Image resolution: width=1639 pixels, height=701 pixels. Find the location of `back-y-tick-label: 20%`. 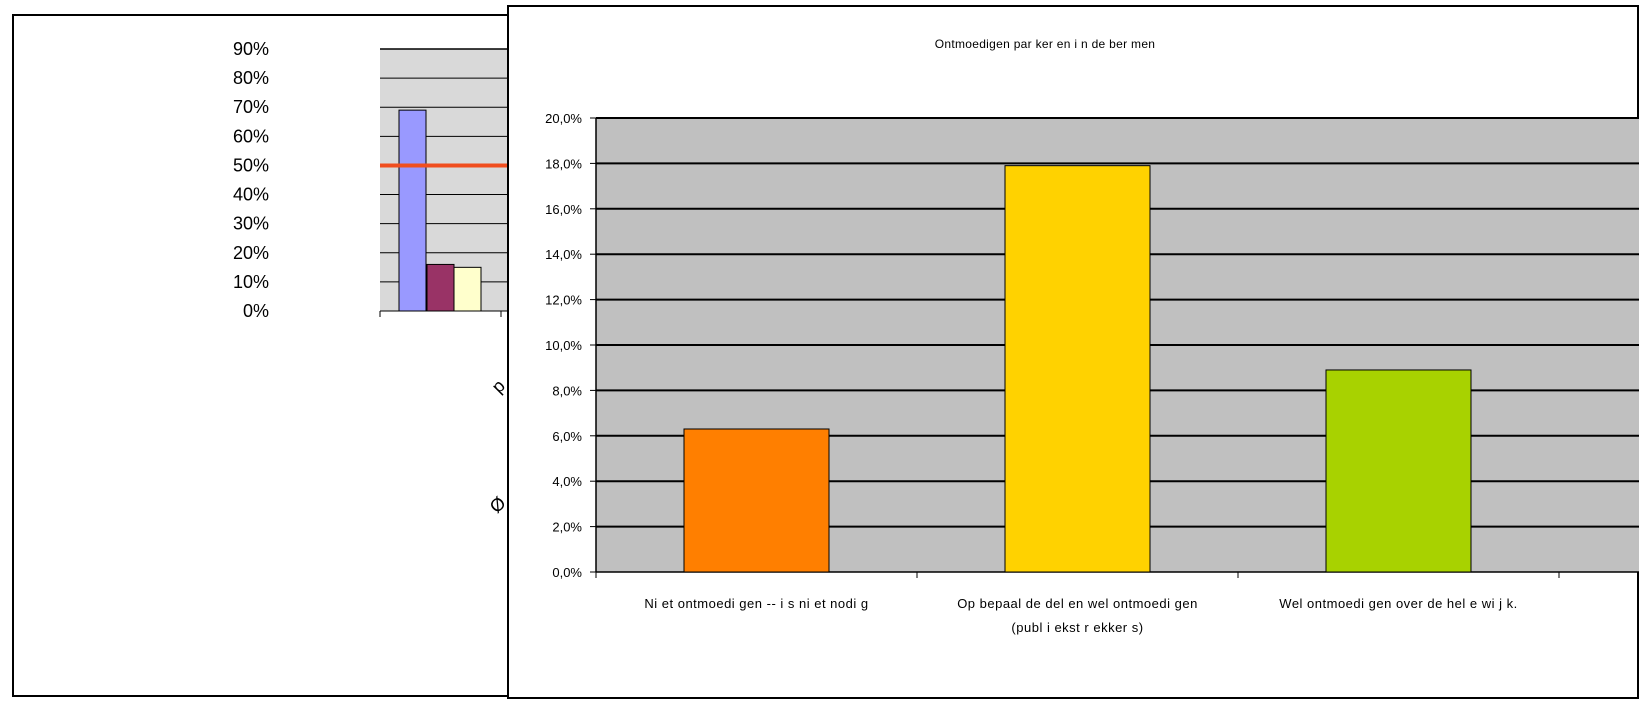

back-y-tick-label: 20% is located at coordinates (251, 253).